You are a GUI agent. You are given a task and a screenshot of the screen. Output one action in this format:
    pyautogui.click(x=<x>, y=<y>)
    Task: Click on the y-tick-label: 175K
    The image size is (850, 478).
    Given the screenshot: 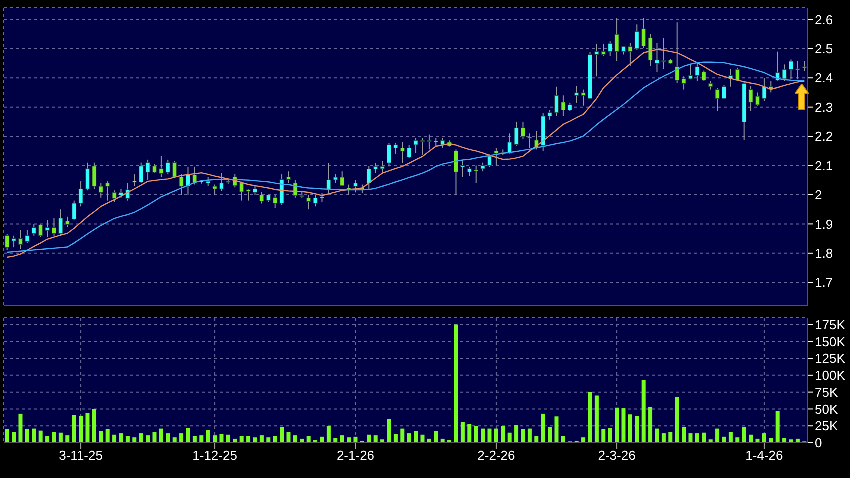 What is the action you would take?
    pyautogui.click(x=830, y=324)
    